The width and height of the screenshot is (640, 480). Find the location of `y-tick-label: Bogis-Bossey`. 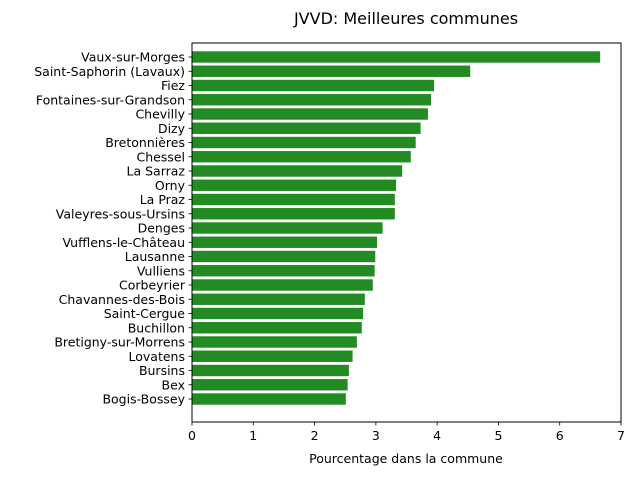

y-tick-label: Bogis-Bossey is located at coordinates (143, 399).